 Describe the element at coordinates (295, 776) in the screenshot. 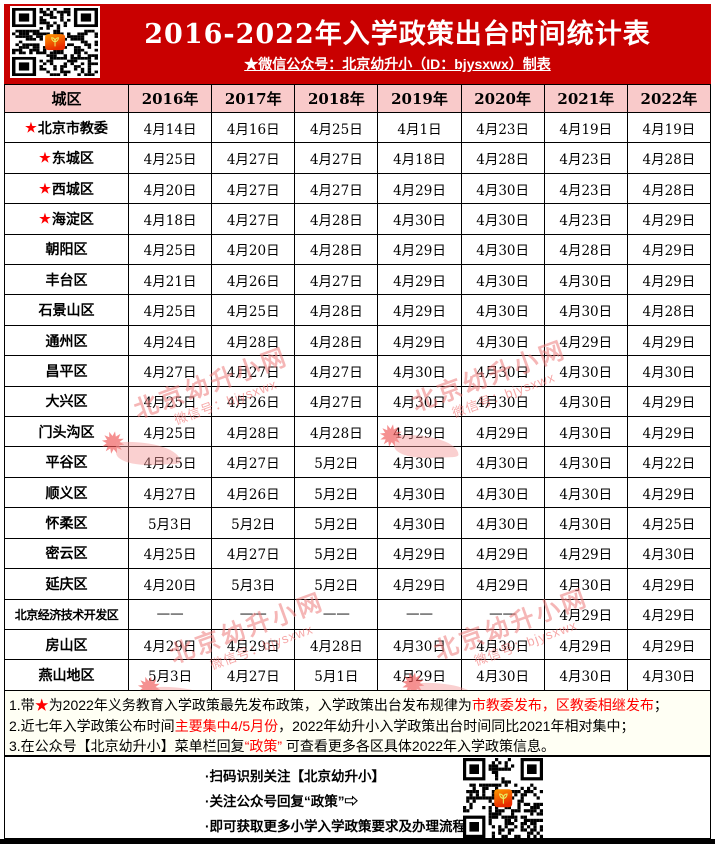

I see `follow-instruction-line: ·扫码识别关注【北京幼升小】` at that location.